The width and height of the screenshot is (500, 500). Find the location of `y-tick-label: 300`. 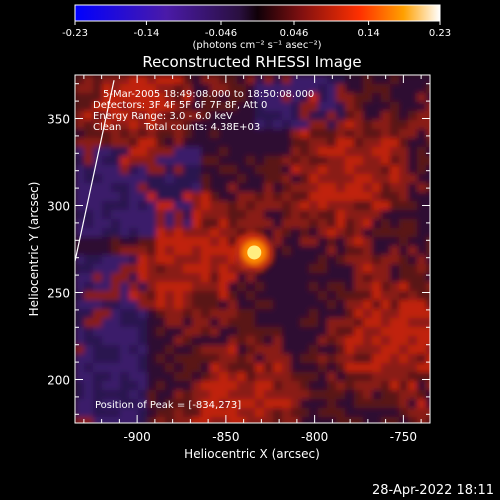

y-tick-label: 300 is located at coordinates (58, 207).